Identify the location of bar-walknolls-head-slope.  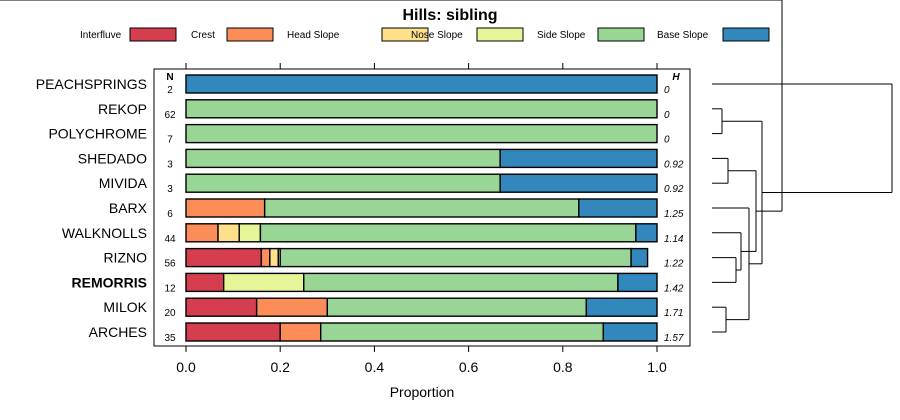
(228, 233).